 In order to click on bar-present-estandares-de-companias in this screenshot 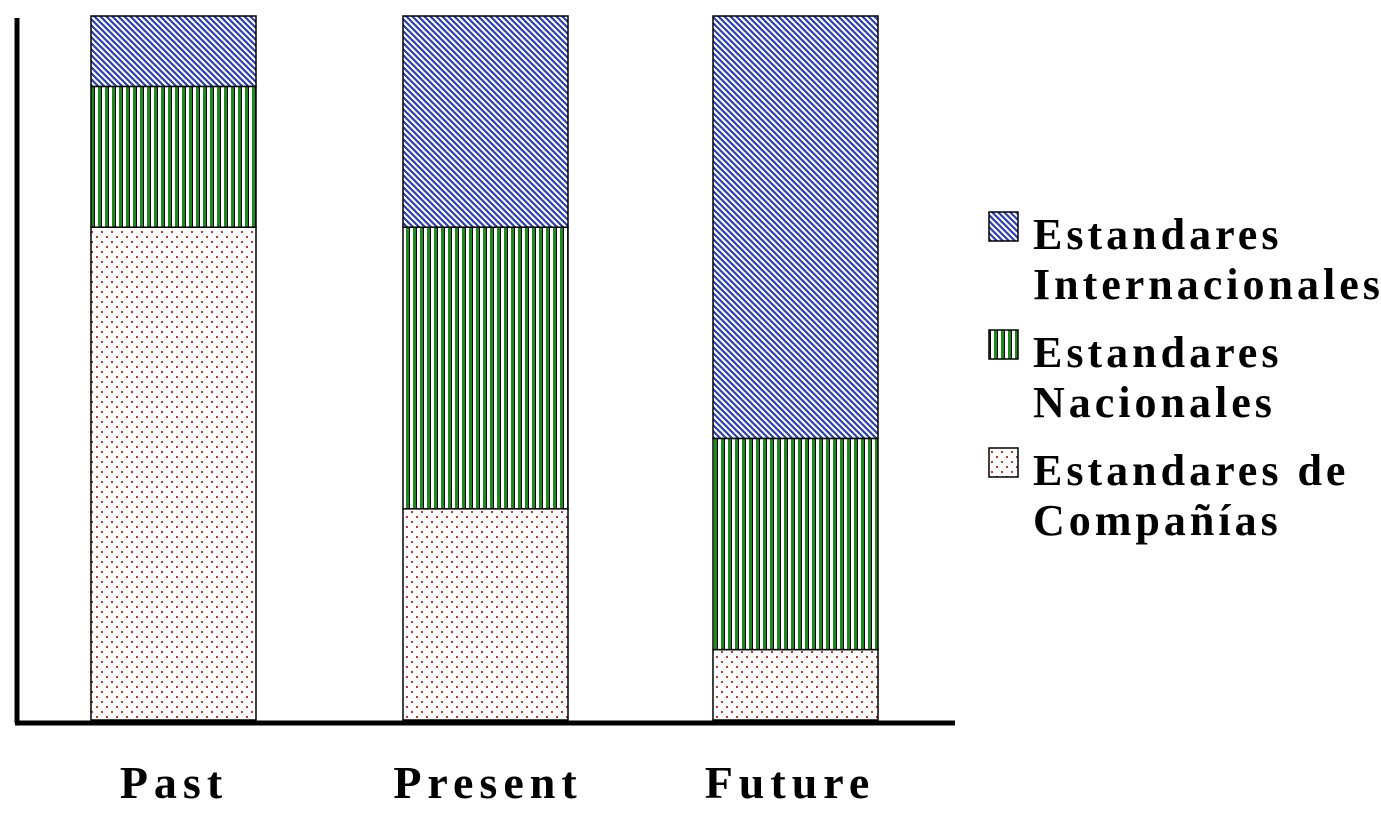, I will do `click(485, 614)`.